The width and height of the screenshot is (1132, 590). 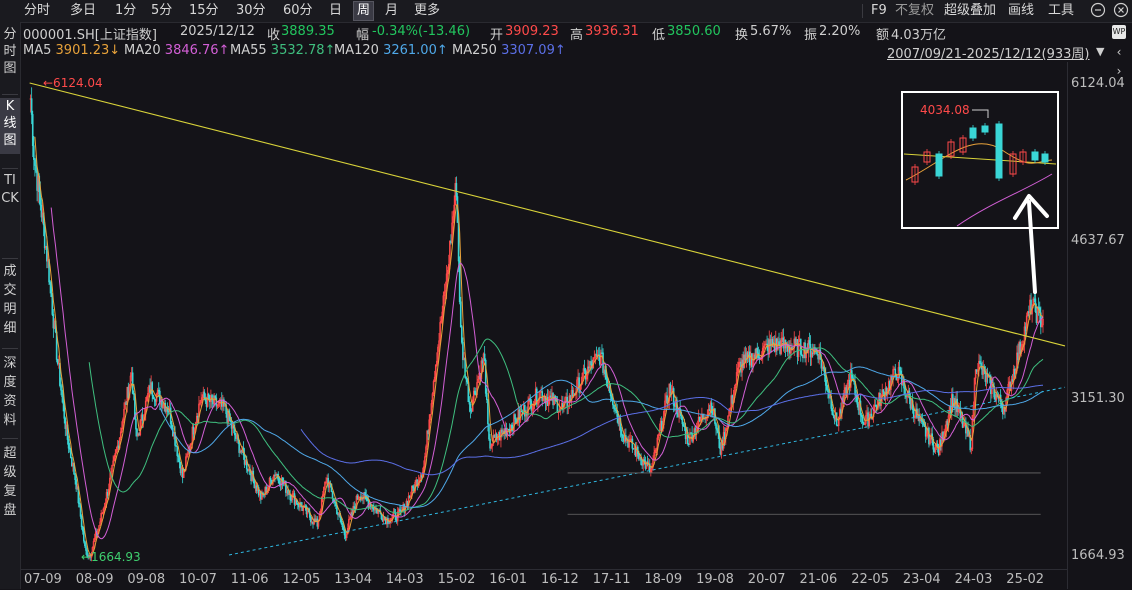 What do you see at coordinates (83, 10) in the screenshot?
I see `period-tab-multiday: 多日` at bounding box center [83, 10].